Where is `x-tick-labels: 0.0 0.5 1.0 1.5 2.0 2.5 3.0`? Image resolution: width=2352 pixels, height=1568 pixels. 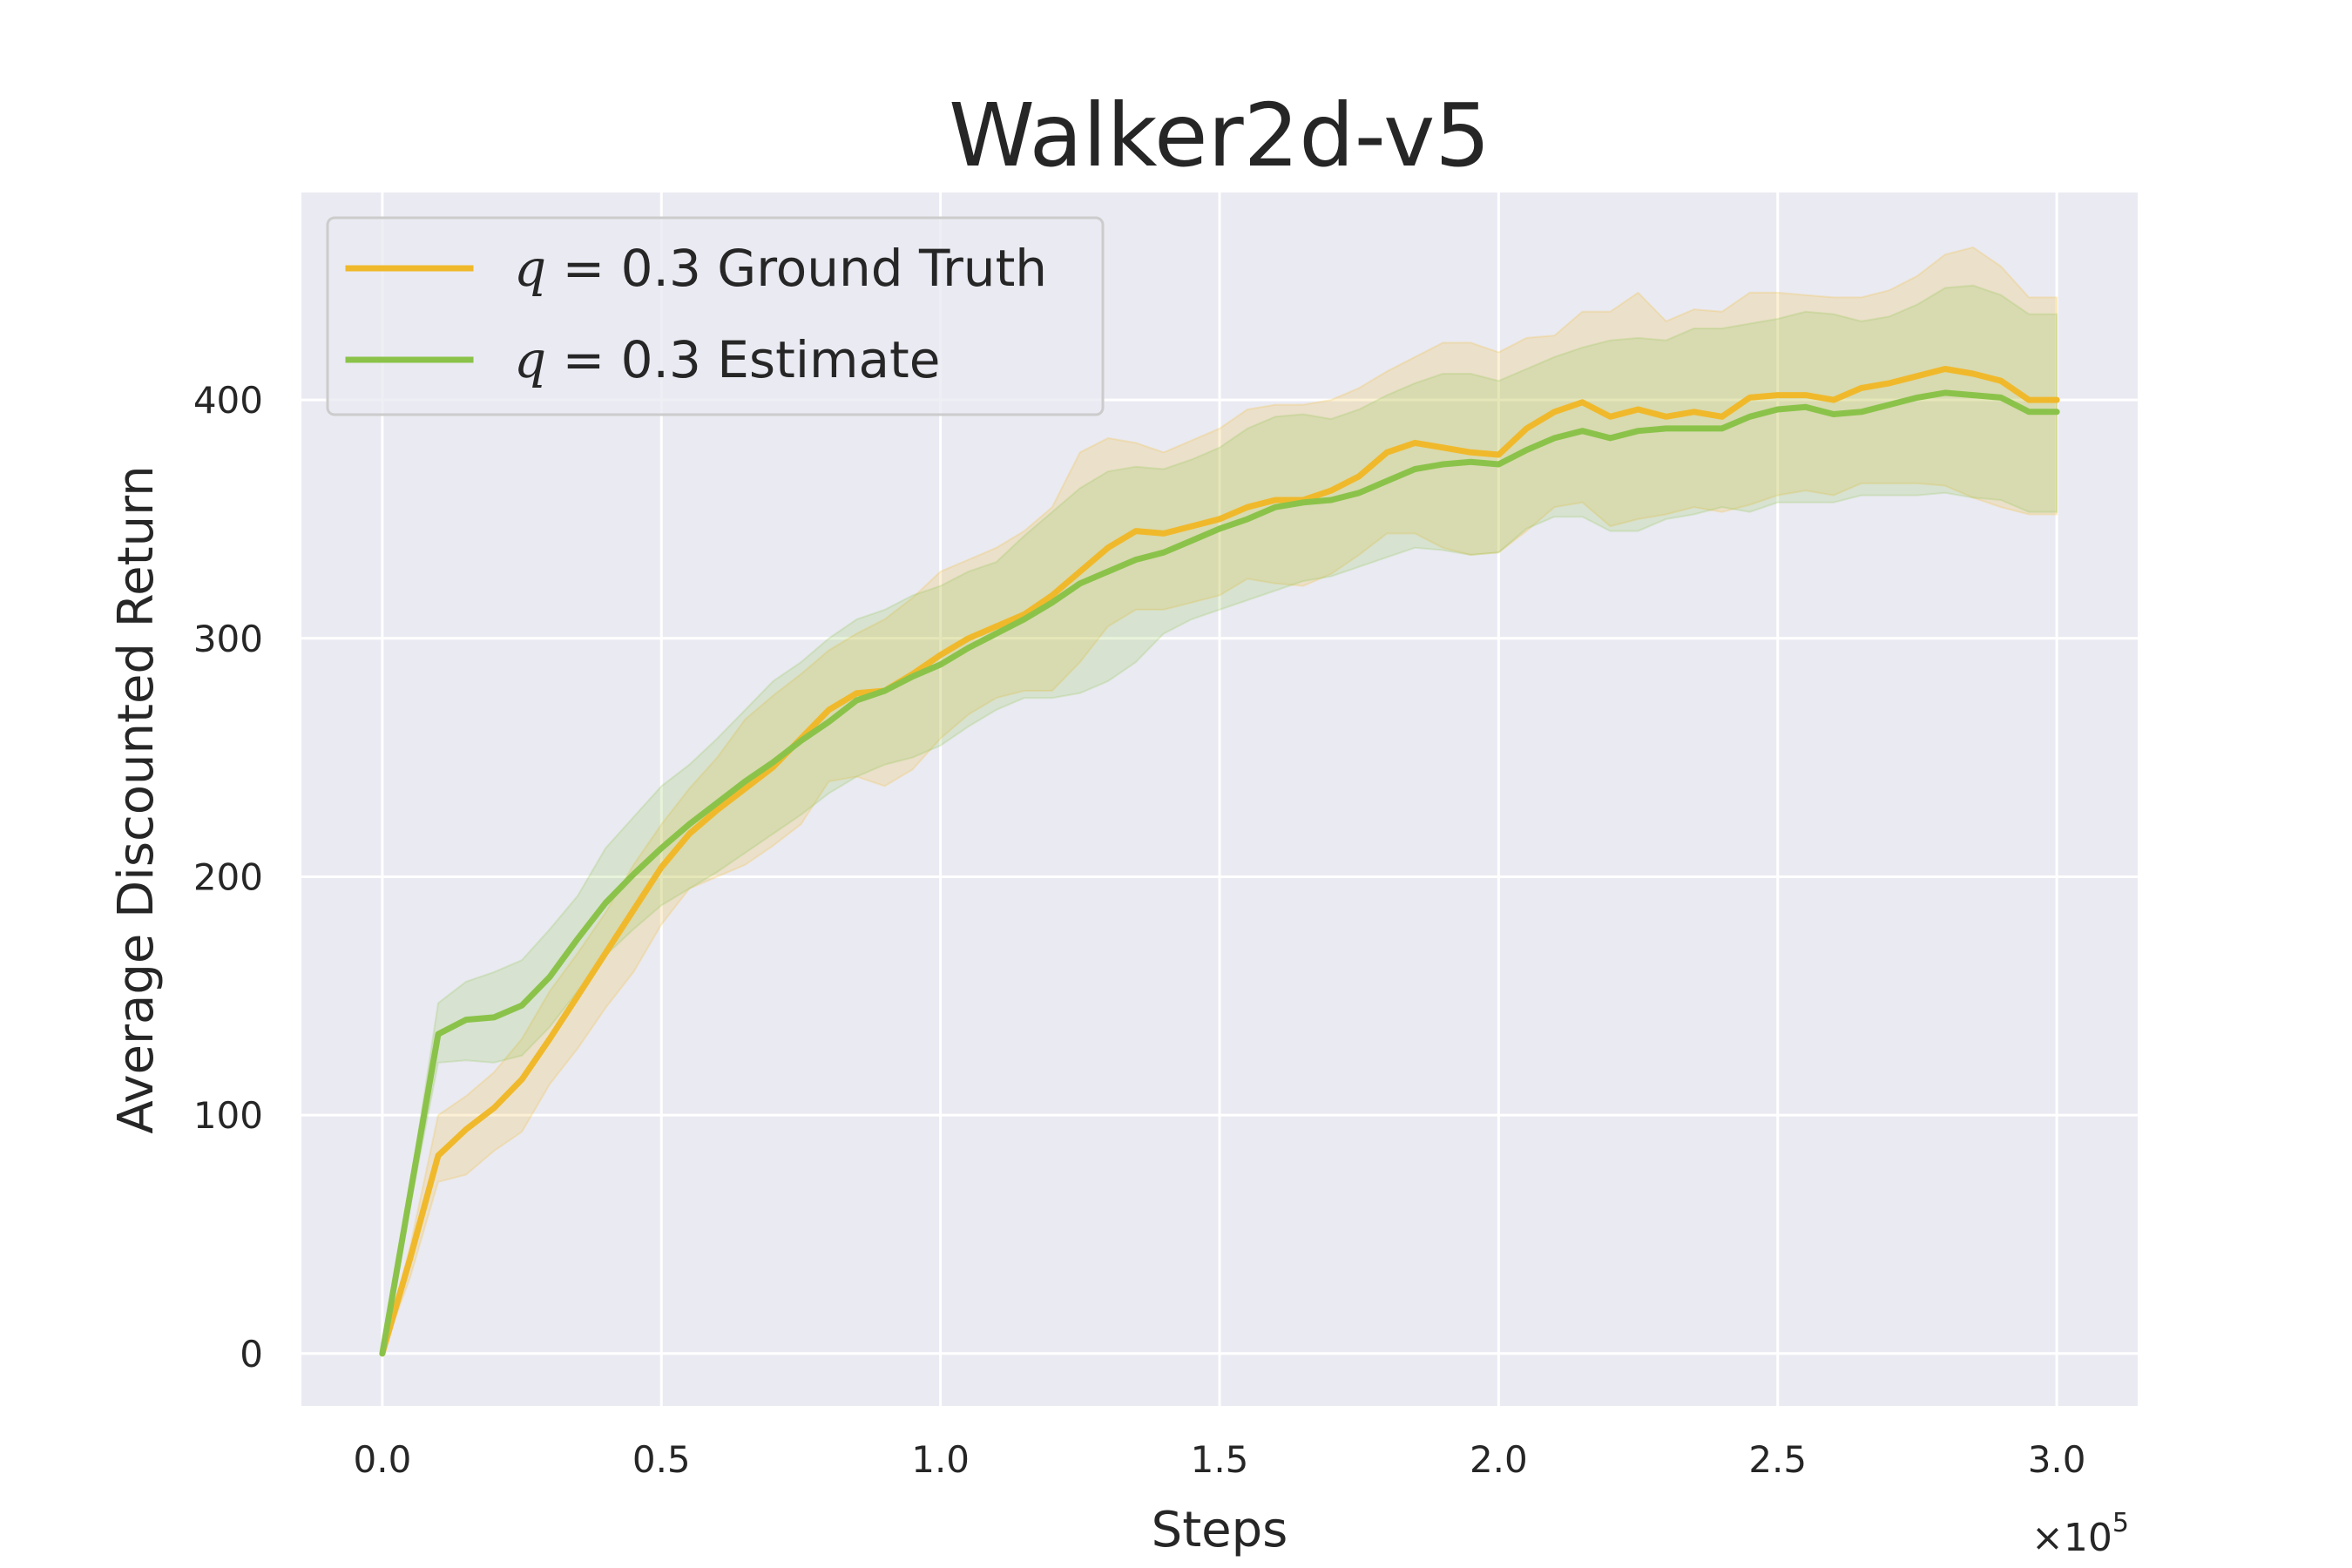
x-tick-labels: 0.0 0.5 1.0 1.5 2.0 2.5 3.0 is located at coordinates (1220, 1459).